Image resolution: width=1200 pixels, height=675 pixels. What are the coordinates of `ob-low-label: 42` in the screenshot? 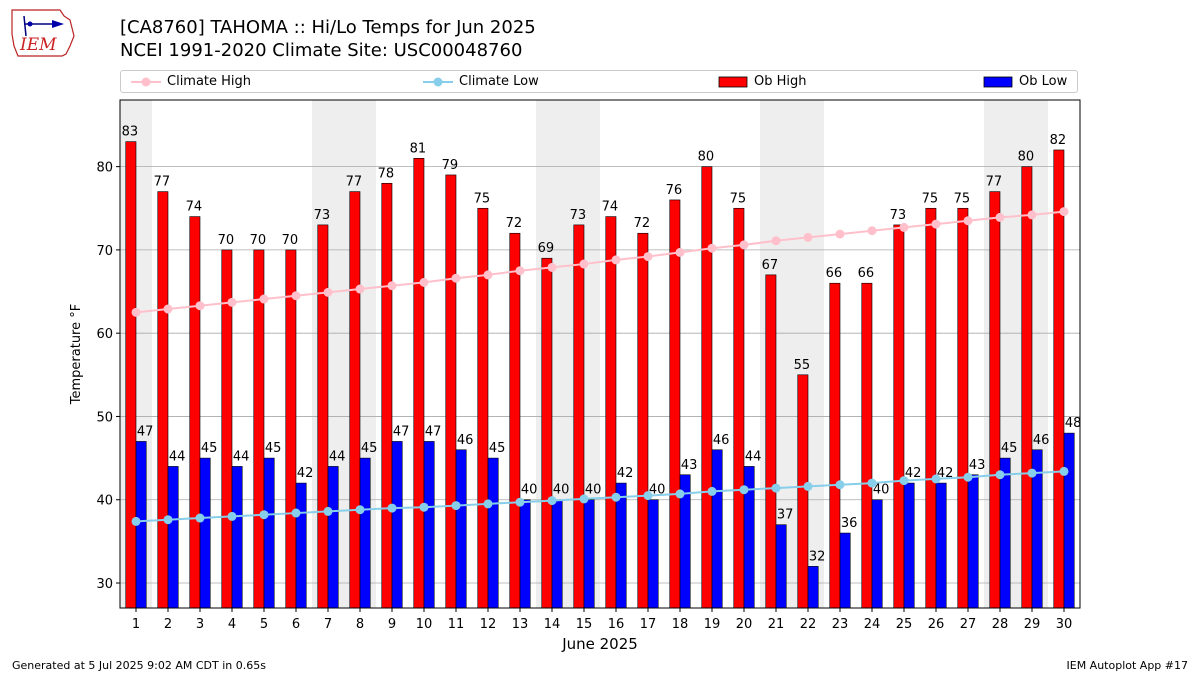 It's located at (913, 473).